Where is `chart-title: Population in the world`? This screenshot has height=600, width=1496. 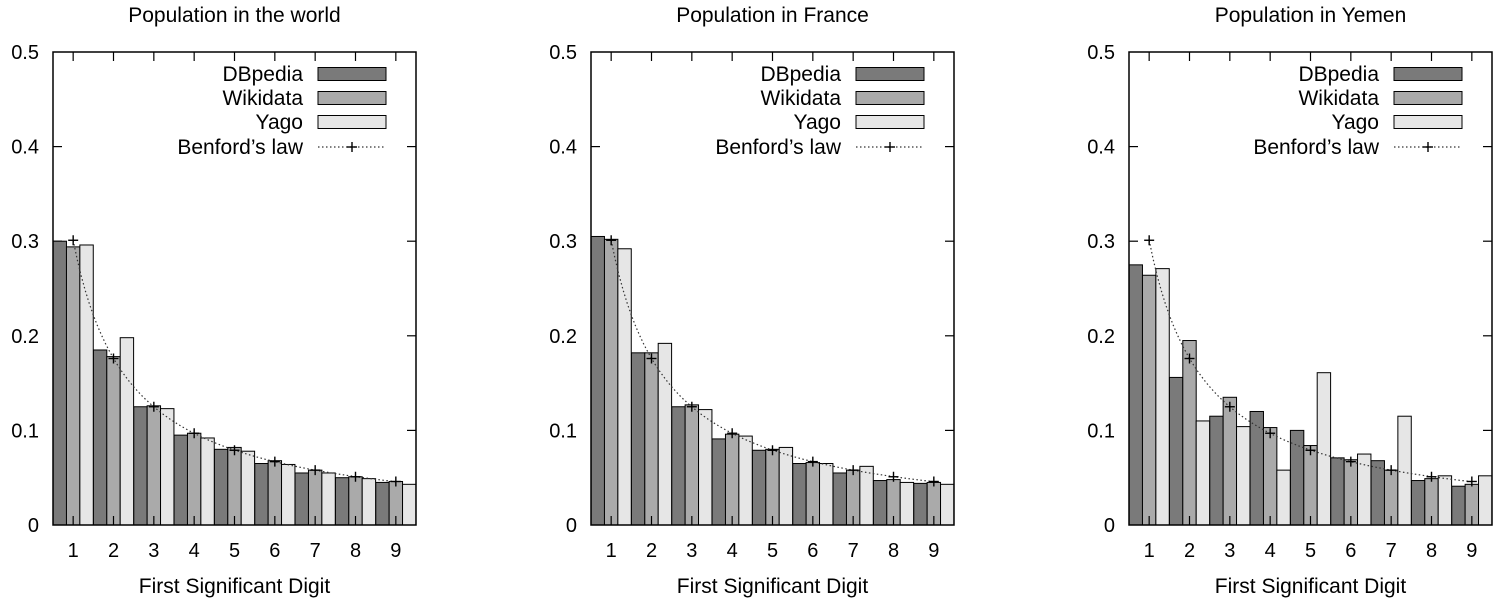 chart-title: Population in the world is located at coordinates (234, 15).